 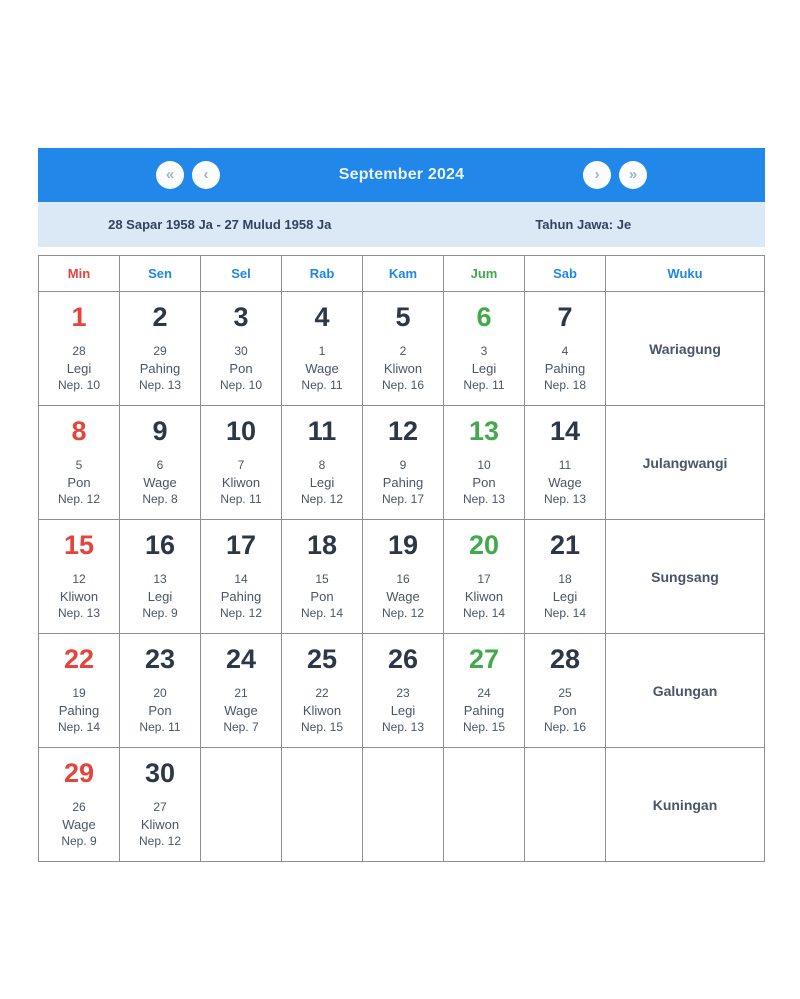 I want to click on javanese-date: 8, so click(x=322, y=465).